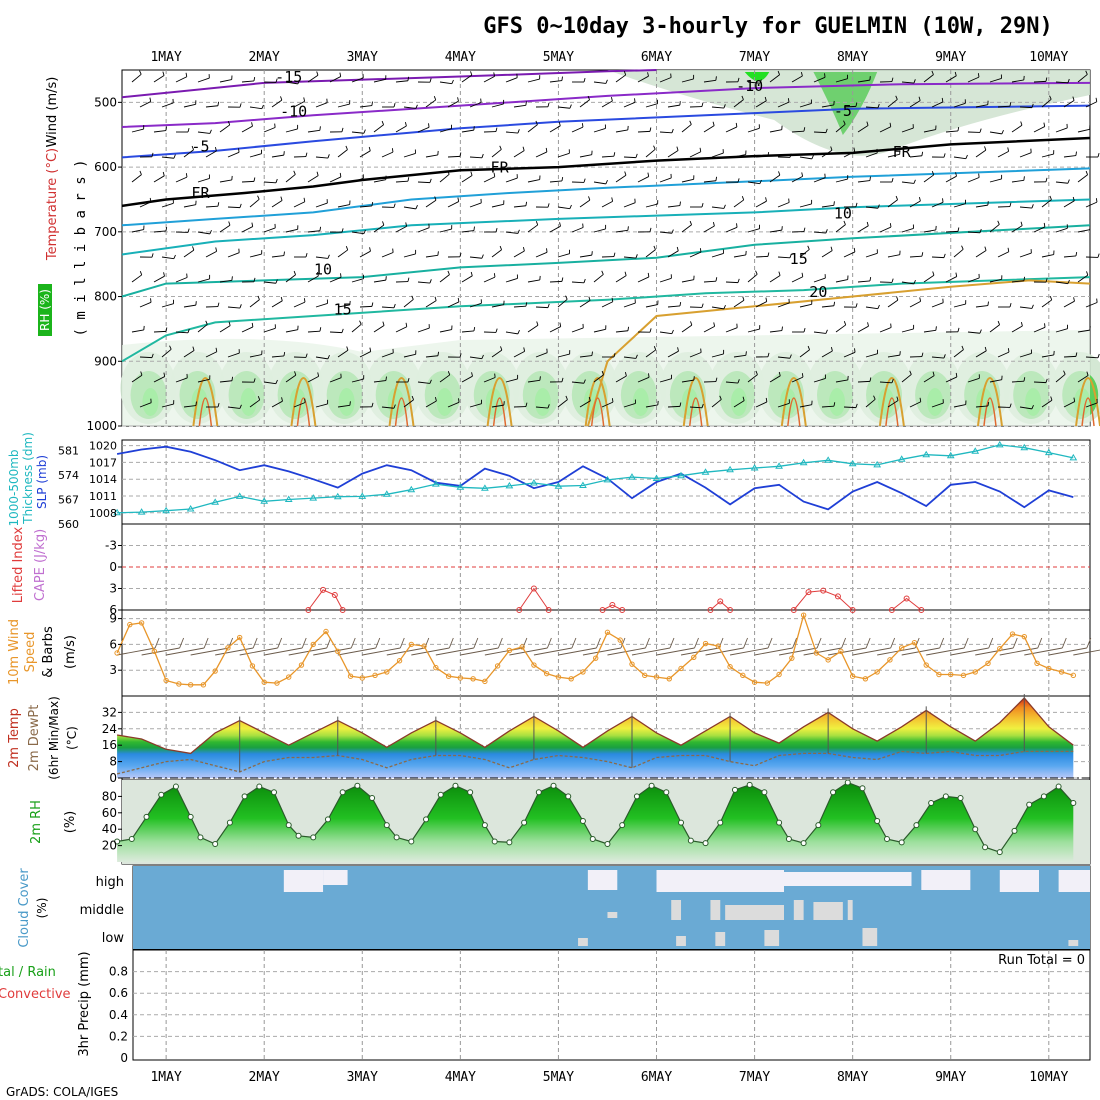 The width and height of the screenshot is (1100, 1100). I want to click on slp-line, so click(595, 478).